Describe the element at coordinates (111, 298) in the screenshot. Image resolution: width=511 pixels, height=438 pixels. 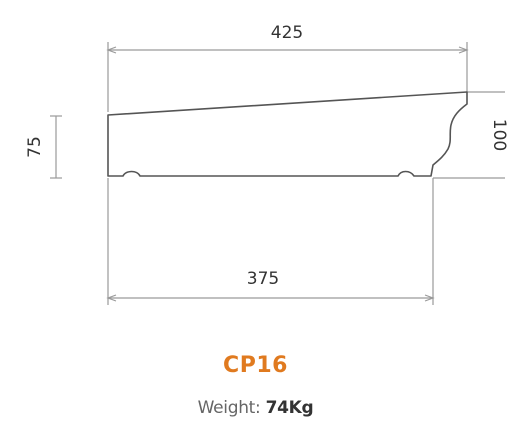
I see `bottom-arrow-left` at that location.